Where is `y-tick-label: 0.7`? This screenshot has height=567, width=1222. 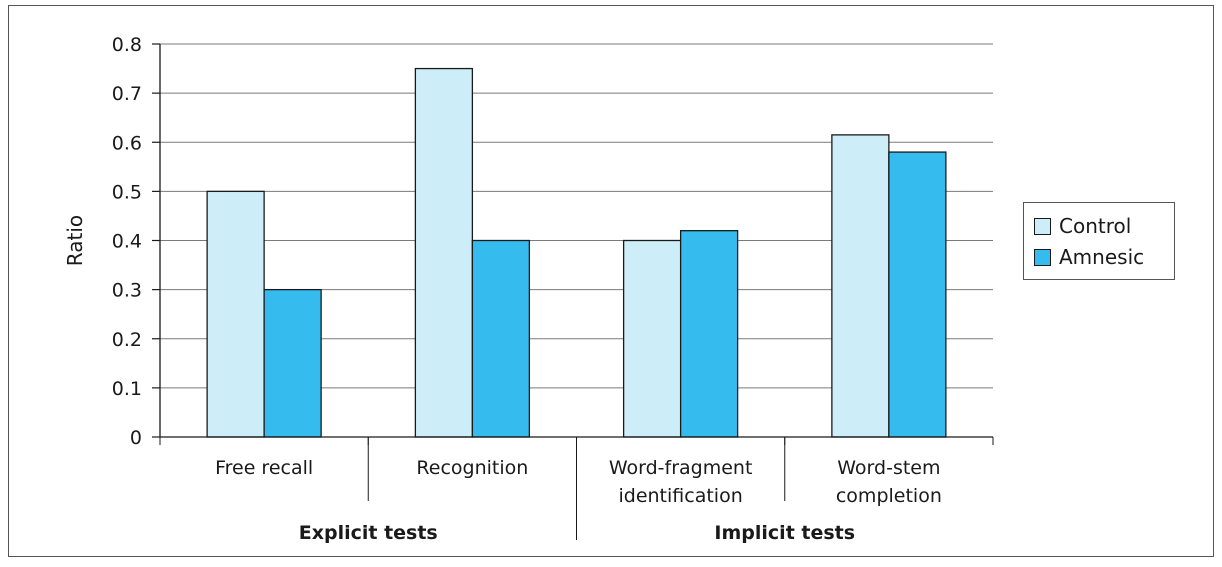
y-tick-label: 0.7 is located at coordinates (127, 94).